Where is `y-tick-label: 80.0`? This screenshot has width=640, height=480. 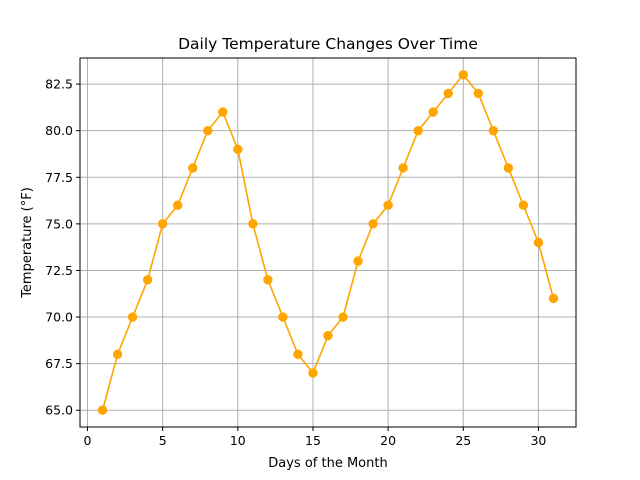
y-tick-label: 80.0 is located at coordinates (59, 130).